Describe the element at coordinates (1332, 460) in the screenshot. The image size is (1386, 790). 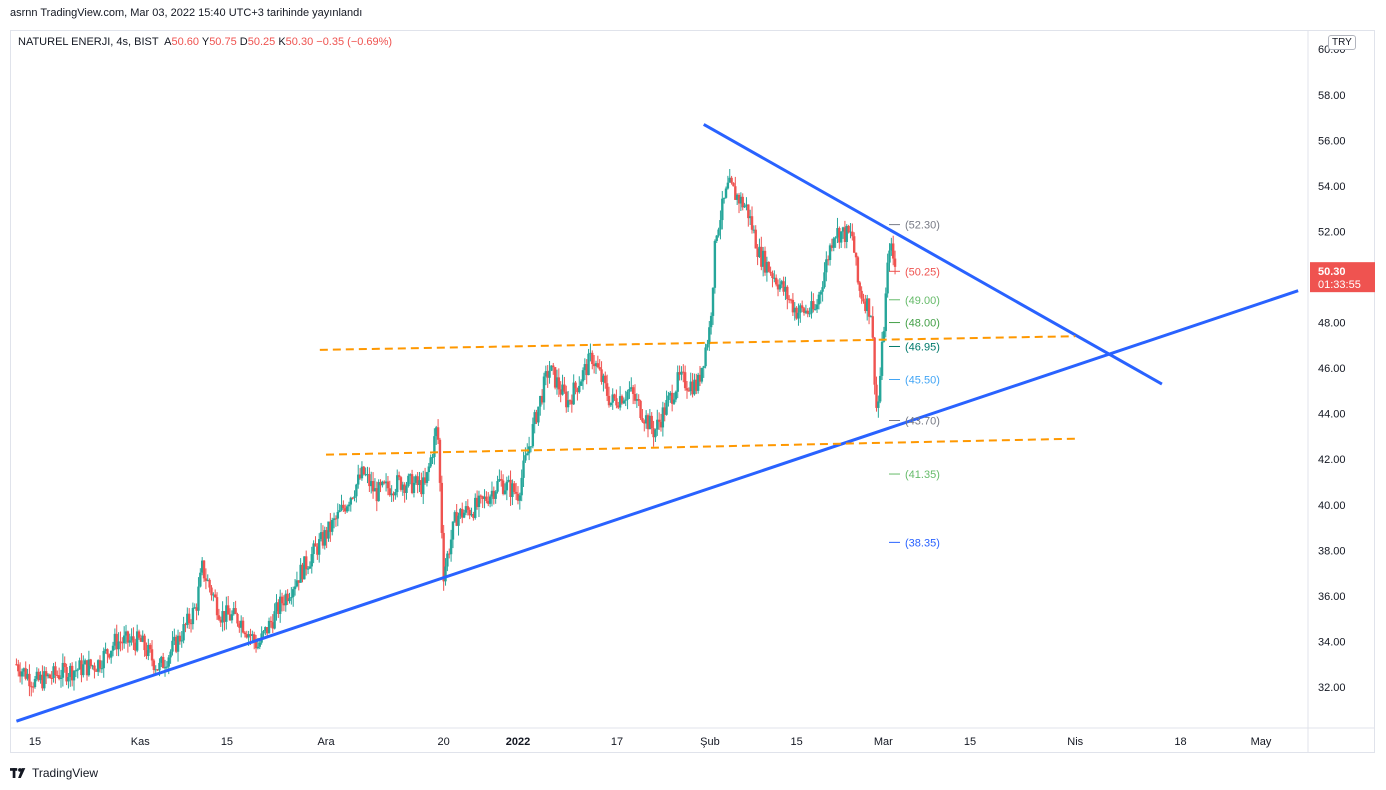
I see `price-tick-label: 42.00` at that location.